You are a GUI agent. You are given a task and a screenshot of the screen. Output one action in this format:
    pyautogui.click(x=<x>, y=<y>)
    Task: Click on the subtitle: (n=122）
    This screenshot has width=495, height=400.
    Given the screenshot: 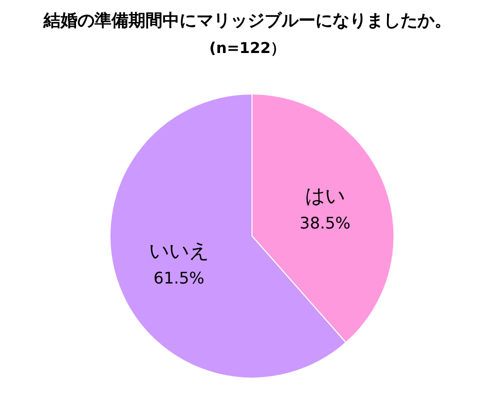 What is the action you would take?
    pyautogui.click(x=247, y=48)
    